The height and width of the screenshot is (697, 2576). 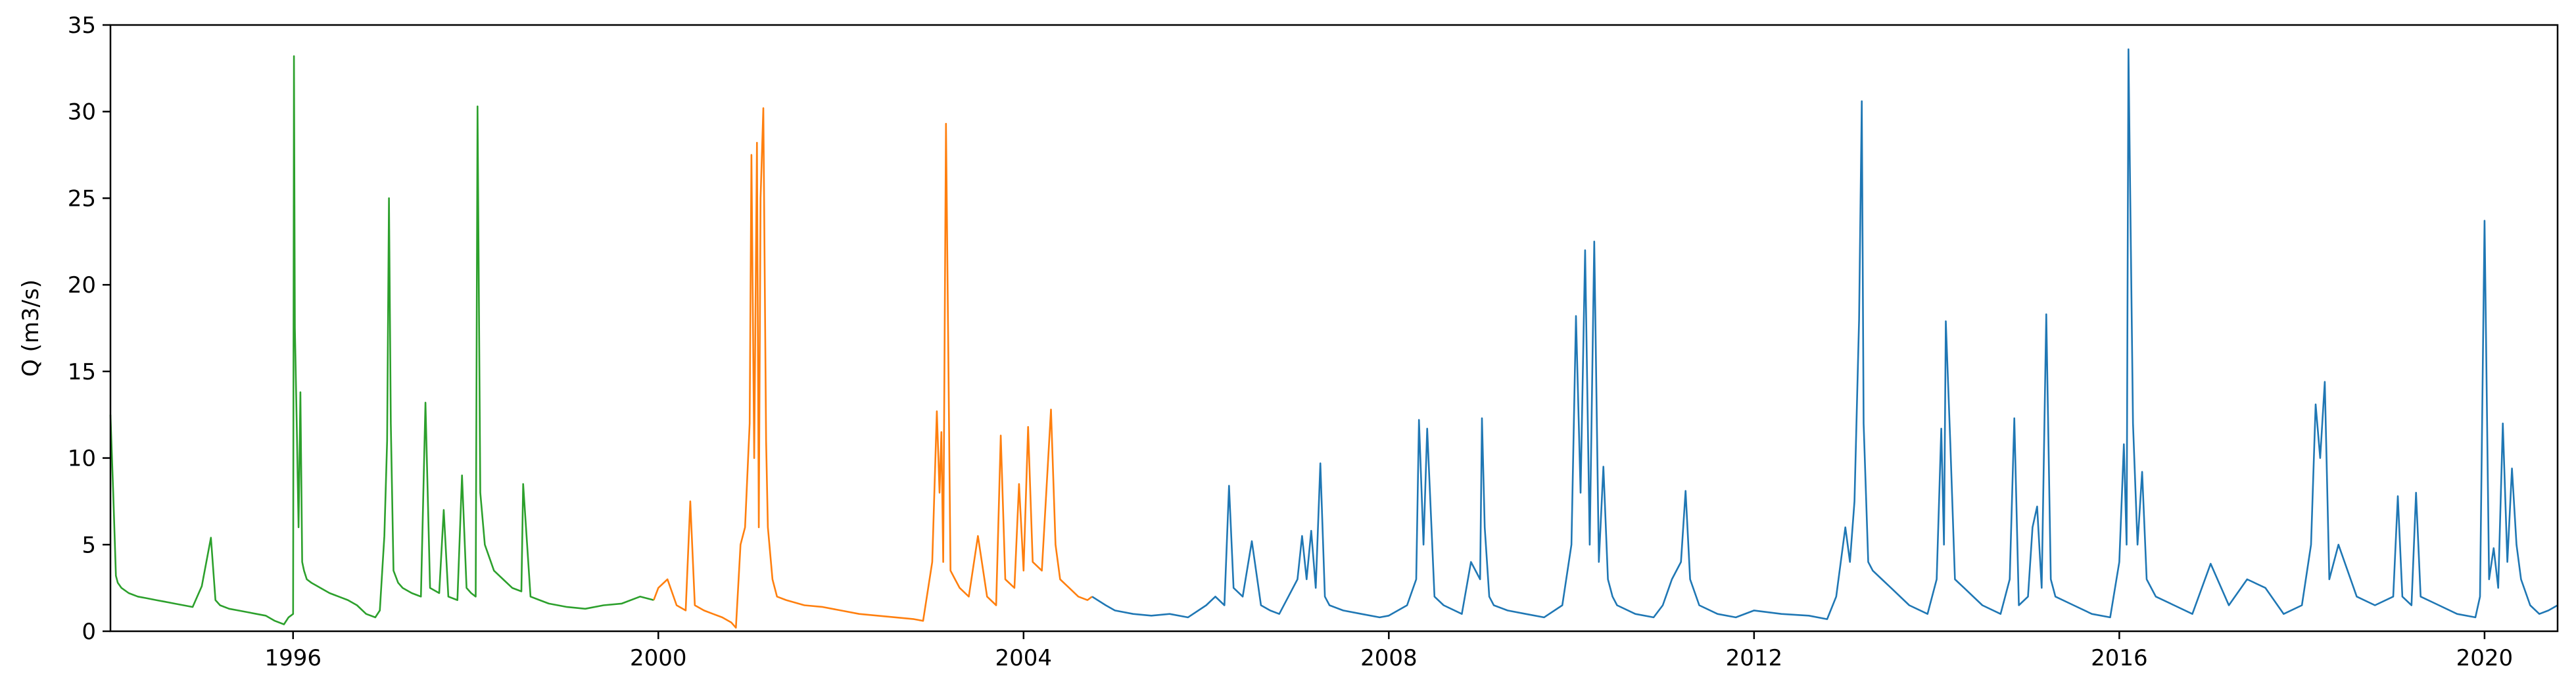 I want to click on y-tick-label: 15, so click(x=82, y=372).